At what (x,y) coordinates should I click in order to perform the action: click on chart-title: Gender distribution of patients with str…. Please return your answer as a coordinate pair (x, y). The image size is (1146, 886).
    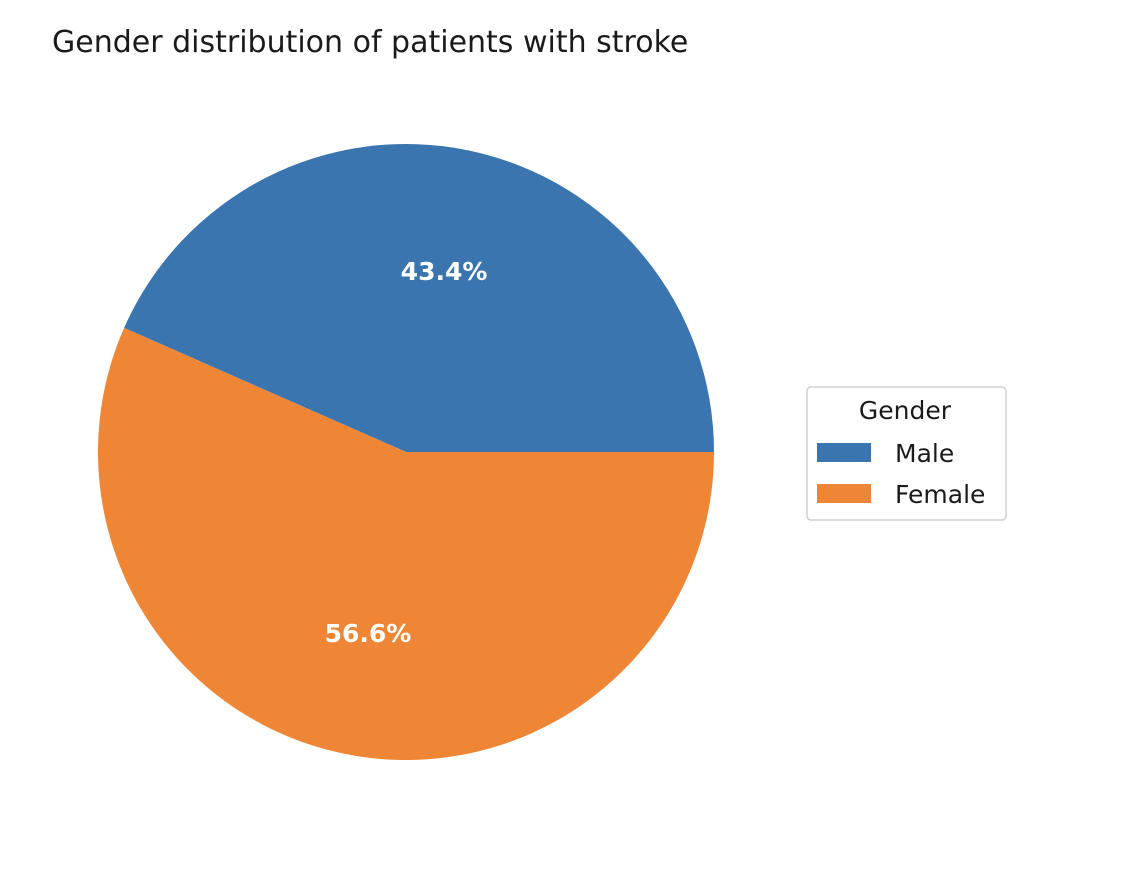
    Looking at the image, I should click on (370, 42).